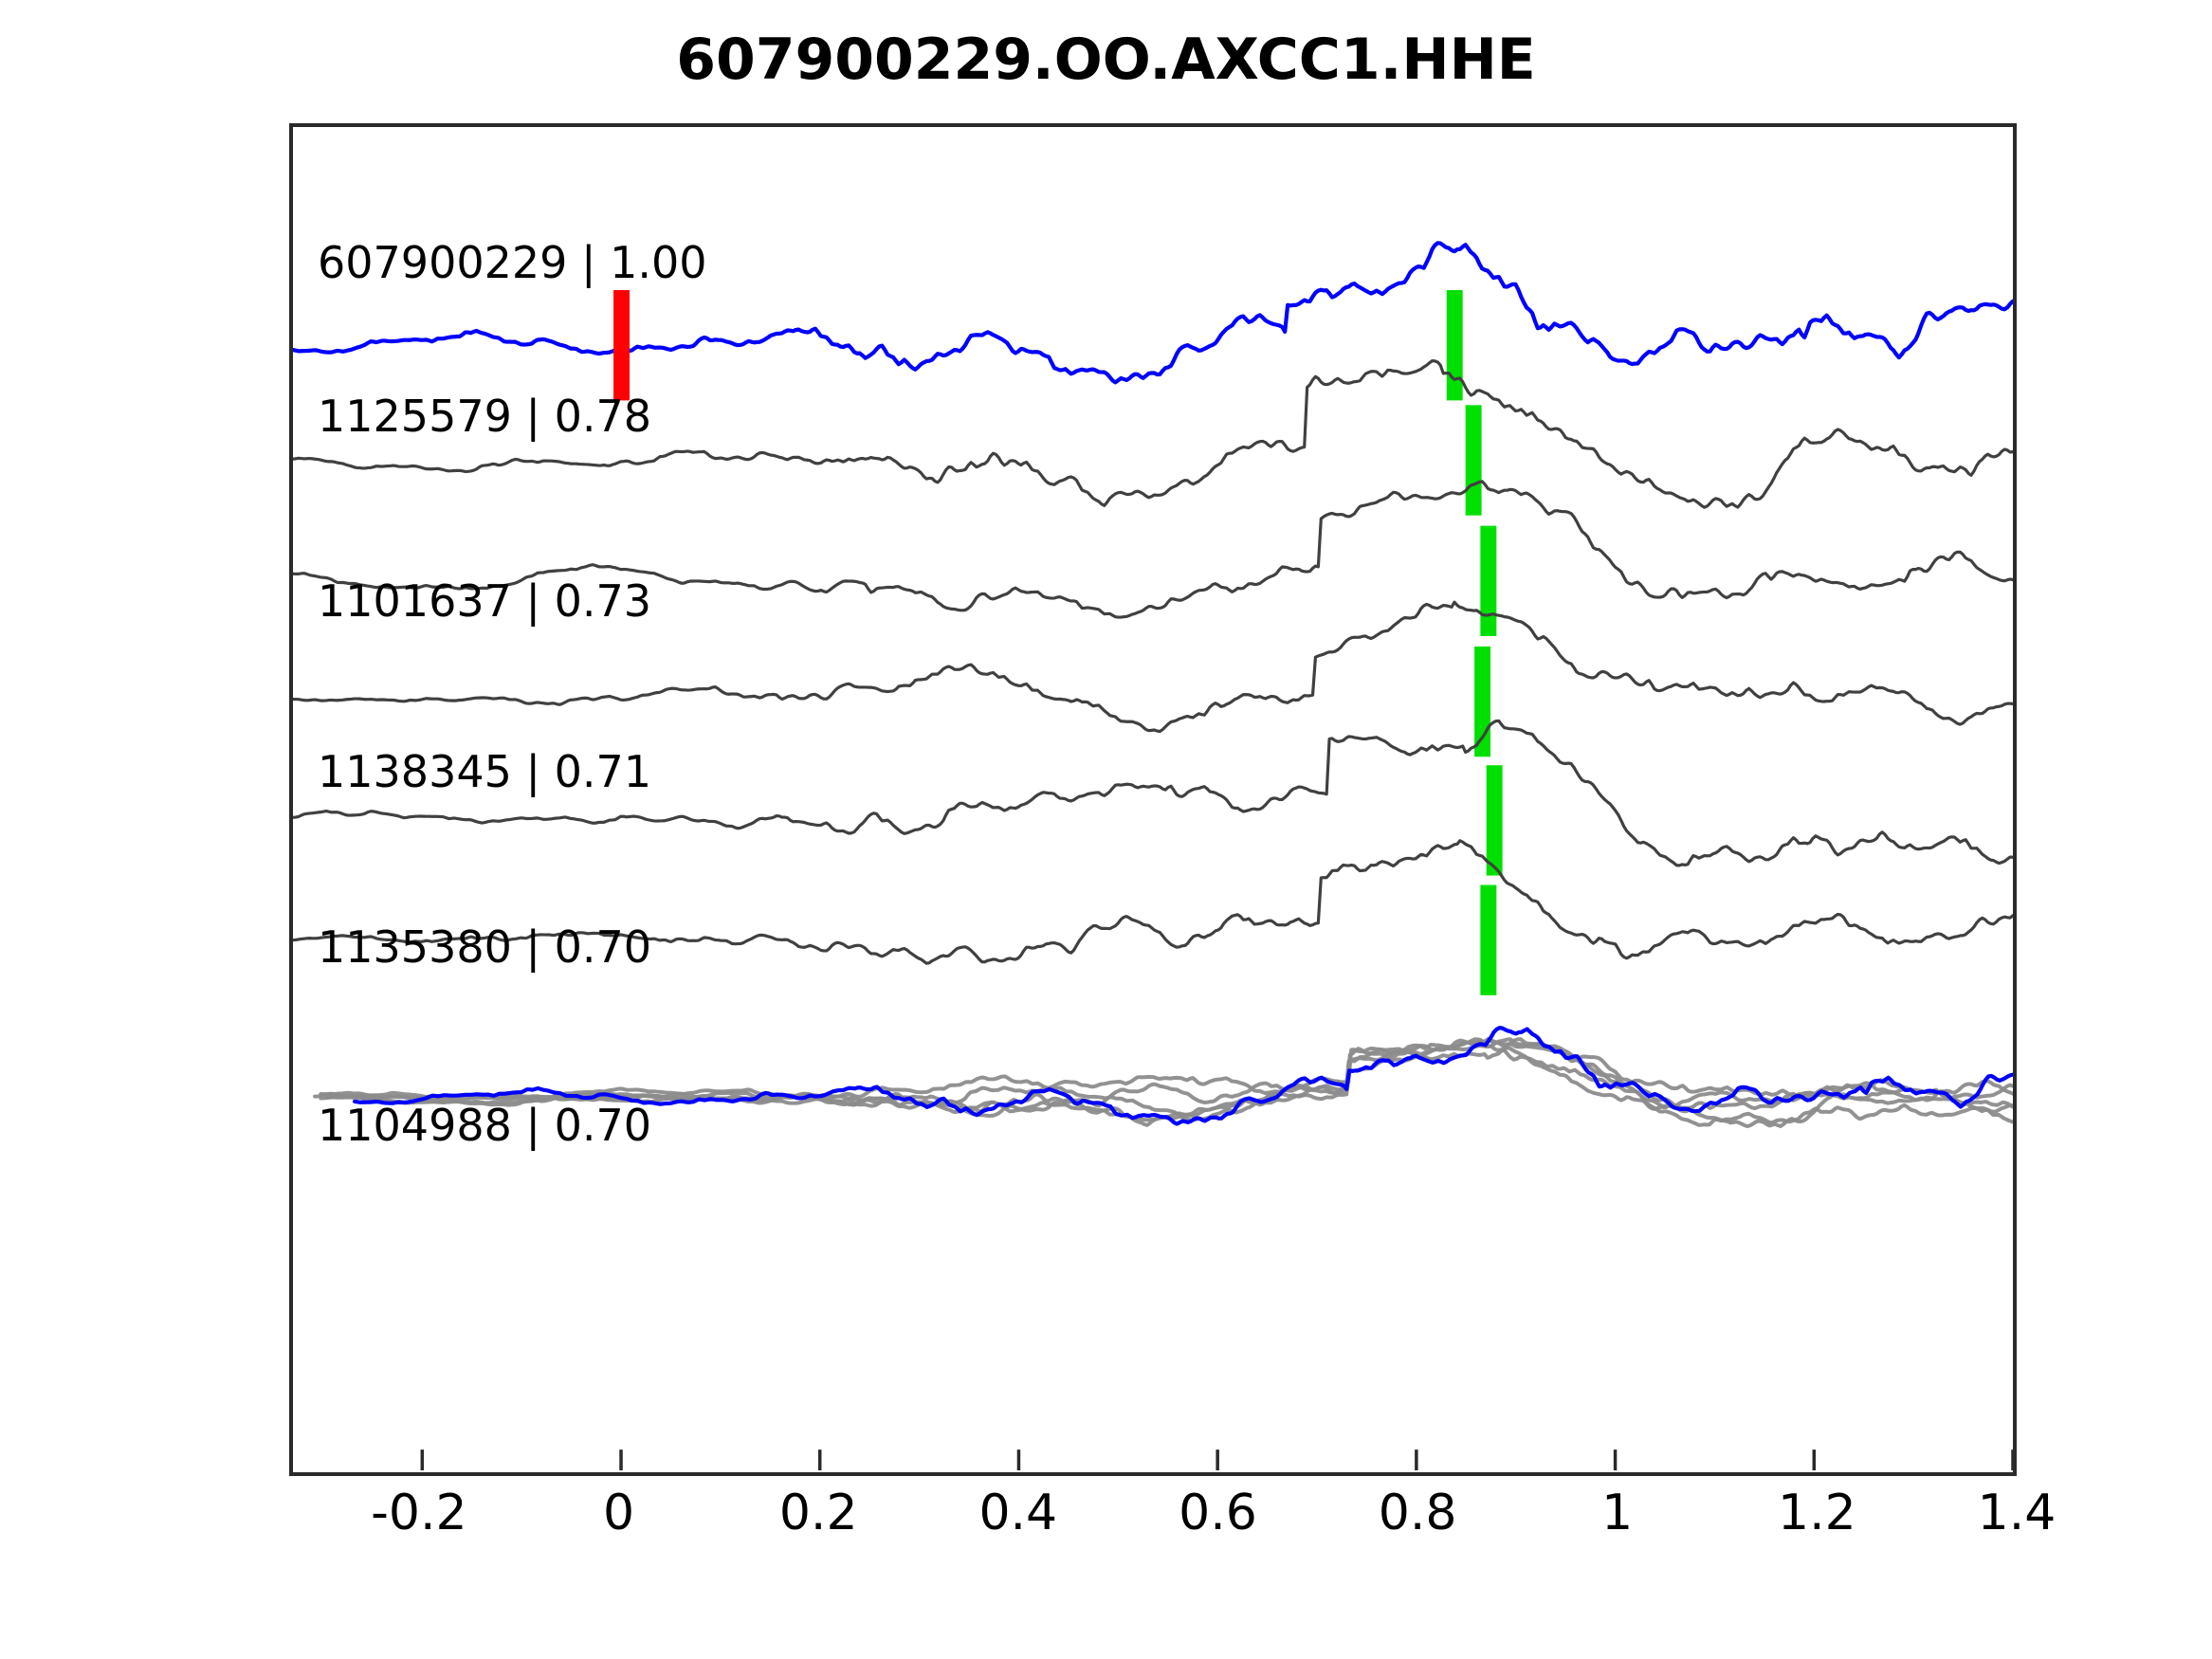  I want to click on stack-overlay-panel, so click(1163, 1077).